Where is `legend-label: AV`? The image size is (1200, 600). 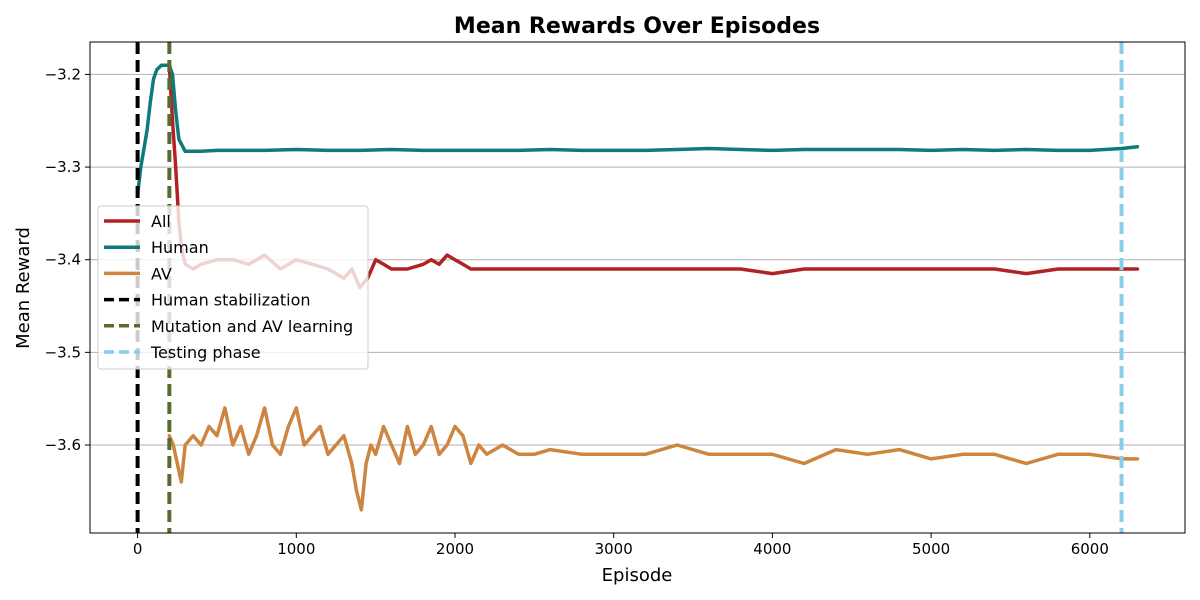 legend-label: AV is located at coordinates (161, 273).